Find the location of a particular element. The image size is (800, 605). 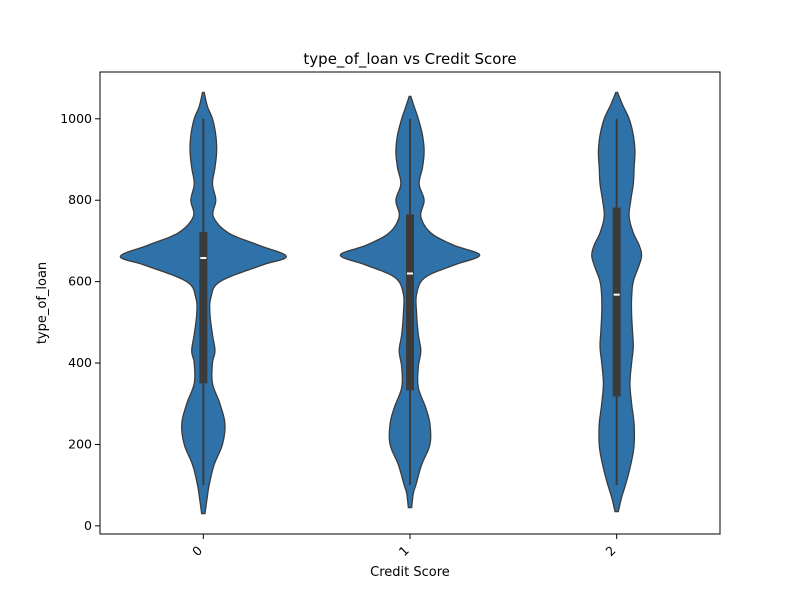

y-axis: 0 200 400 600 800 1000 is located at coordinates (80, 322).